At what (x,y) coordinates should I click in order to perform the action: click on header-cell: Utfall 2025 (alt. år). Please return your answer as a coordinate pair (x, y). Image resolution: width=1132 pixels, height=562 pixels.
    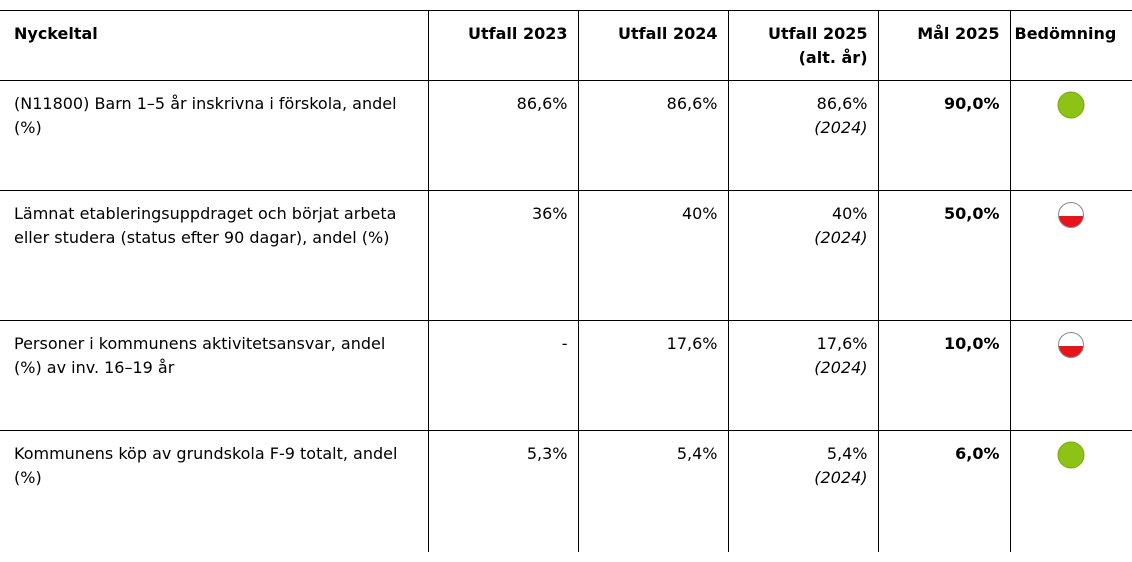
    Looking at the image, I should click on (802, 45).